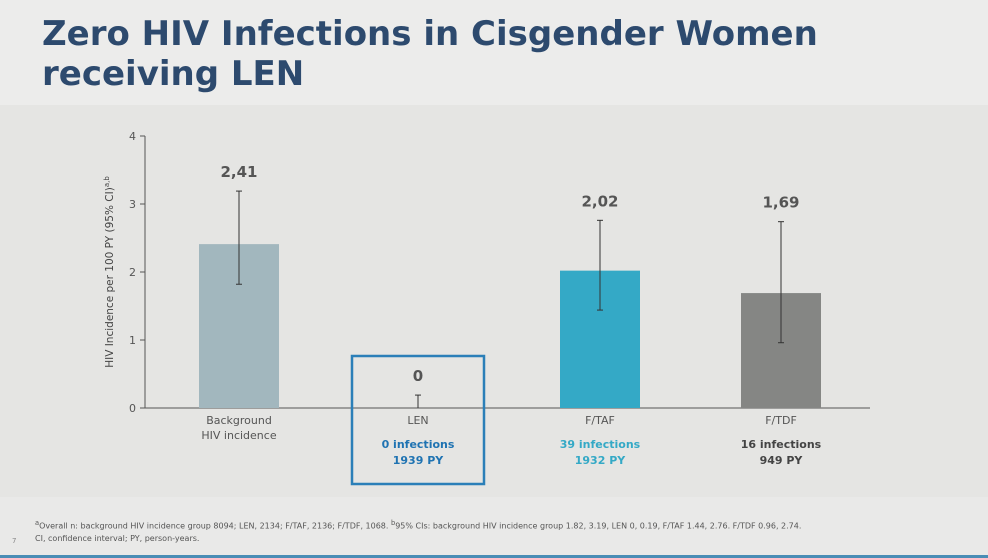 The width and height of the screenshot is (988, 558). What do you see at coordinates (14, 541) in the screenshot?
I see `page-number: 7` at bounding box center [14, 541].